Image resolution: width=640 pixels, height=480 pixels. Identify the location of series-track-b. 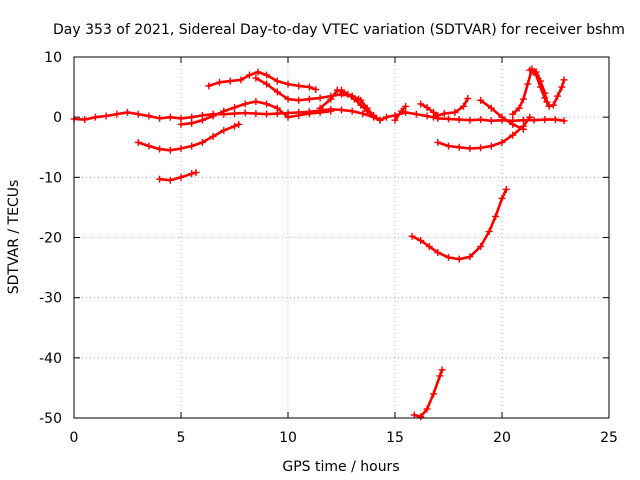
(178, 176).